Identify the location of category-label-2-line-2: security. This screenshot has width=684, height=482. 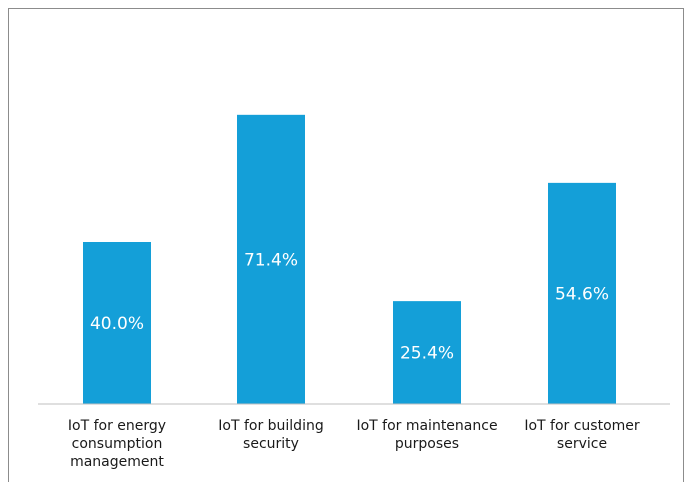
(271, 444).